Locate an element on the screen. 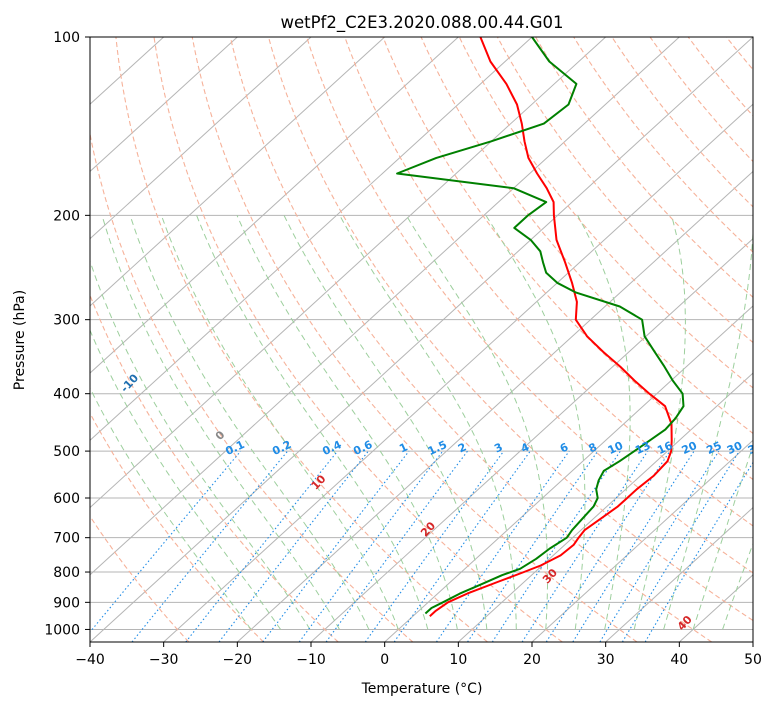  y-tick-label: 100 is located at coordinates (66, 38).